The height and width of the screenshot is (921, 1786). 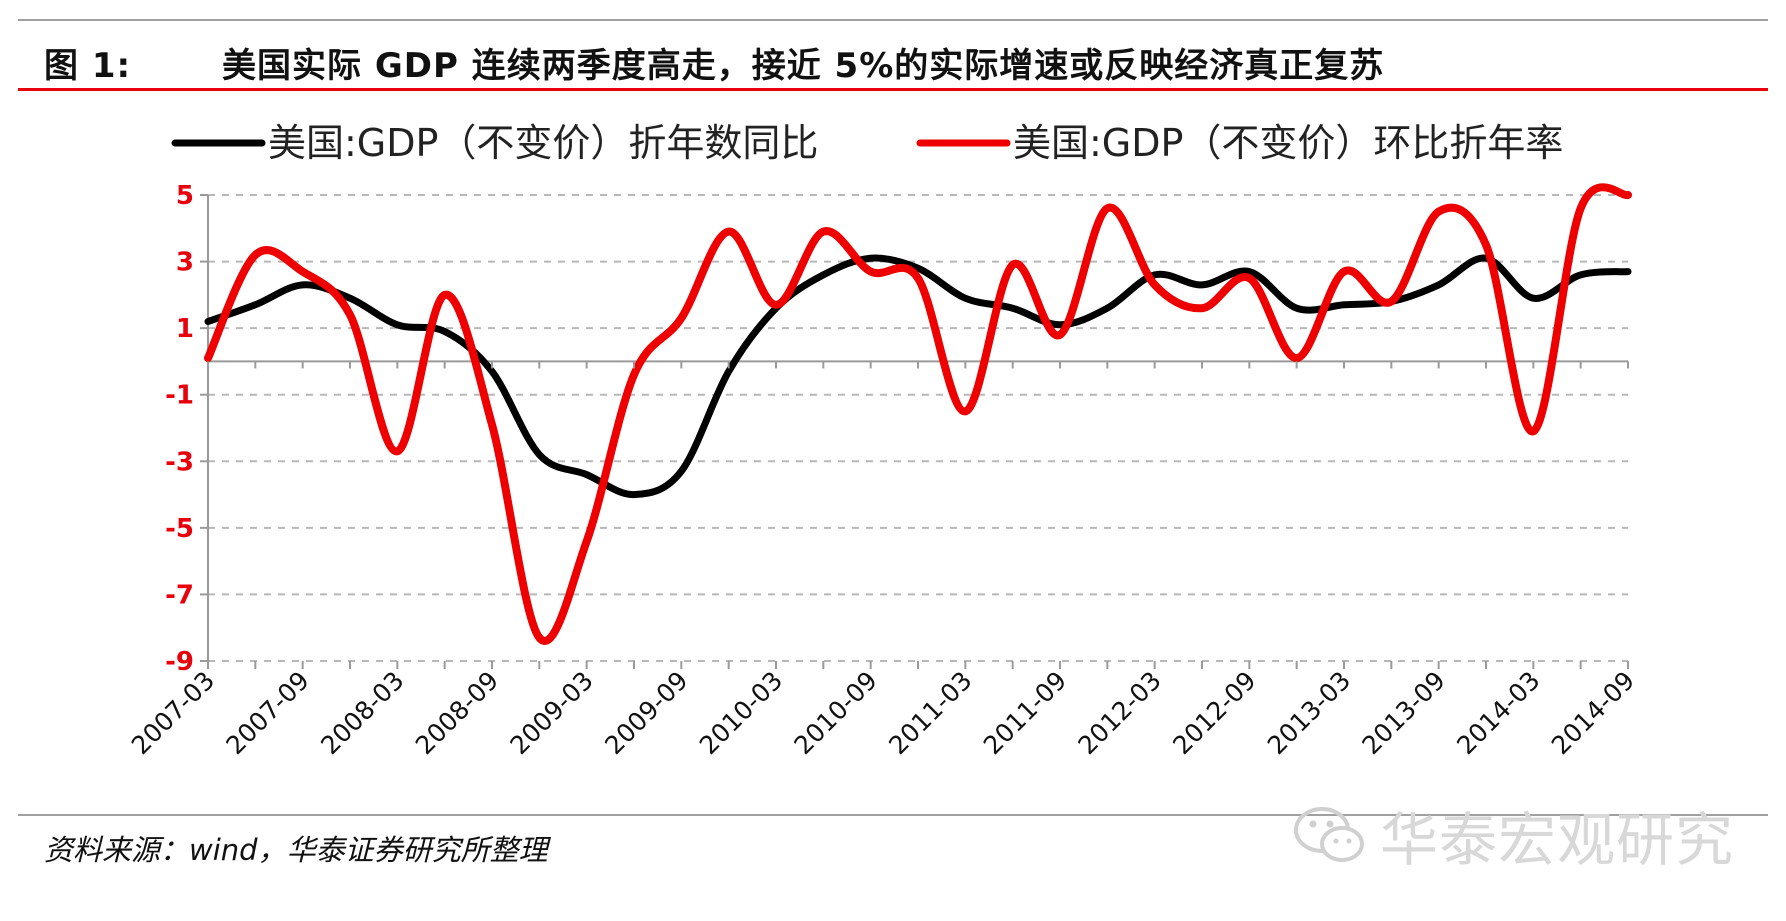 What do you see at coordinates (1214, 713) in the screenshot?
I see `x-tick-label: 2012-09` at bounding box center [1214, 713].